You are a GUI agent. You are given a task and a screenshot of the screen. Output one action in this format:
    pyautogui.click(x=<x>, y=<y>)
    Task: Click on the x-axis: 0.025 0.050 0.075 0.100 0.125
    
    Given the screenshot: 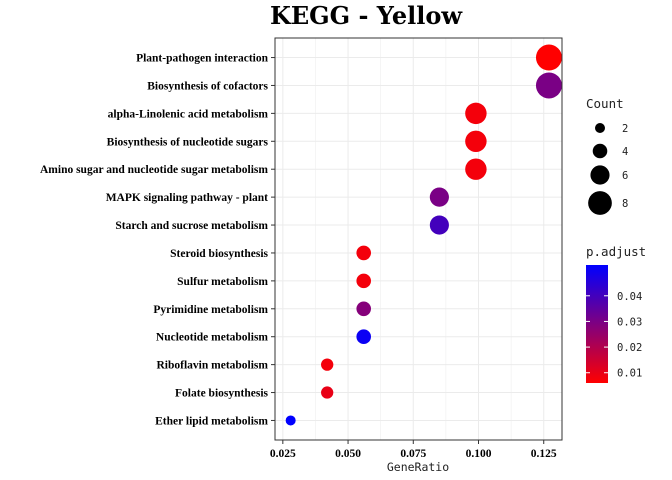 What is the action you would take?
    pyautogui.click(x=413, y=450)
    